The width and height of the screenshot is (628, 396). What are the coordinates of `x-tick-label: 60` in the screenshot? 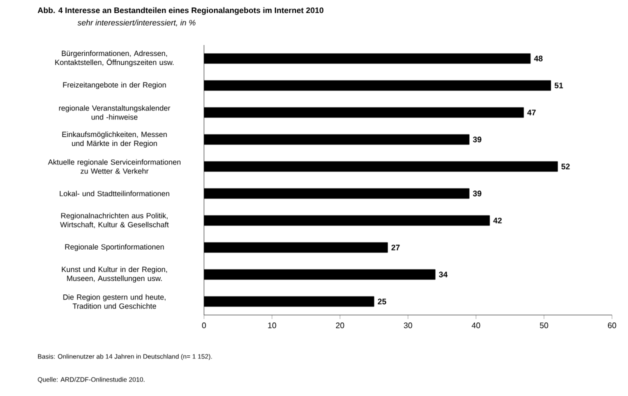 It's located at (612, 325).